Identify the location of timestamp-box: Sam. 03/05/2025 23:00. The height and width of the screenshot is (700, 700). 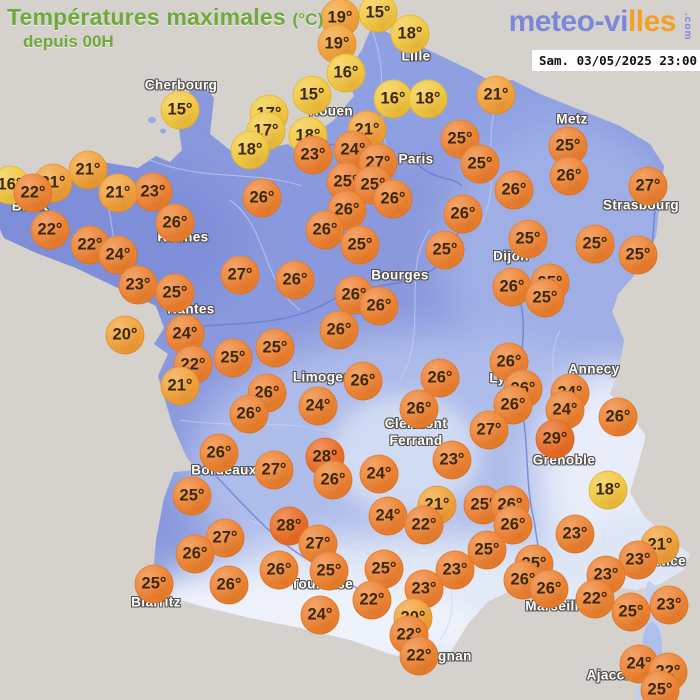
(615, 60).